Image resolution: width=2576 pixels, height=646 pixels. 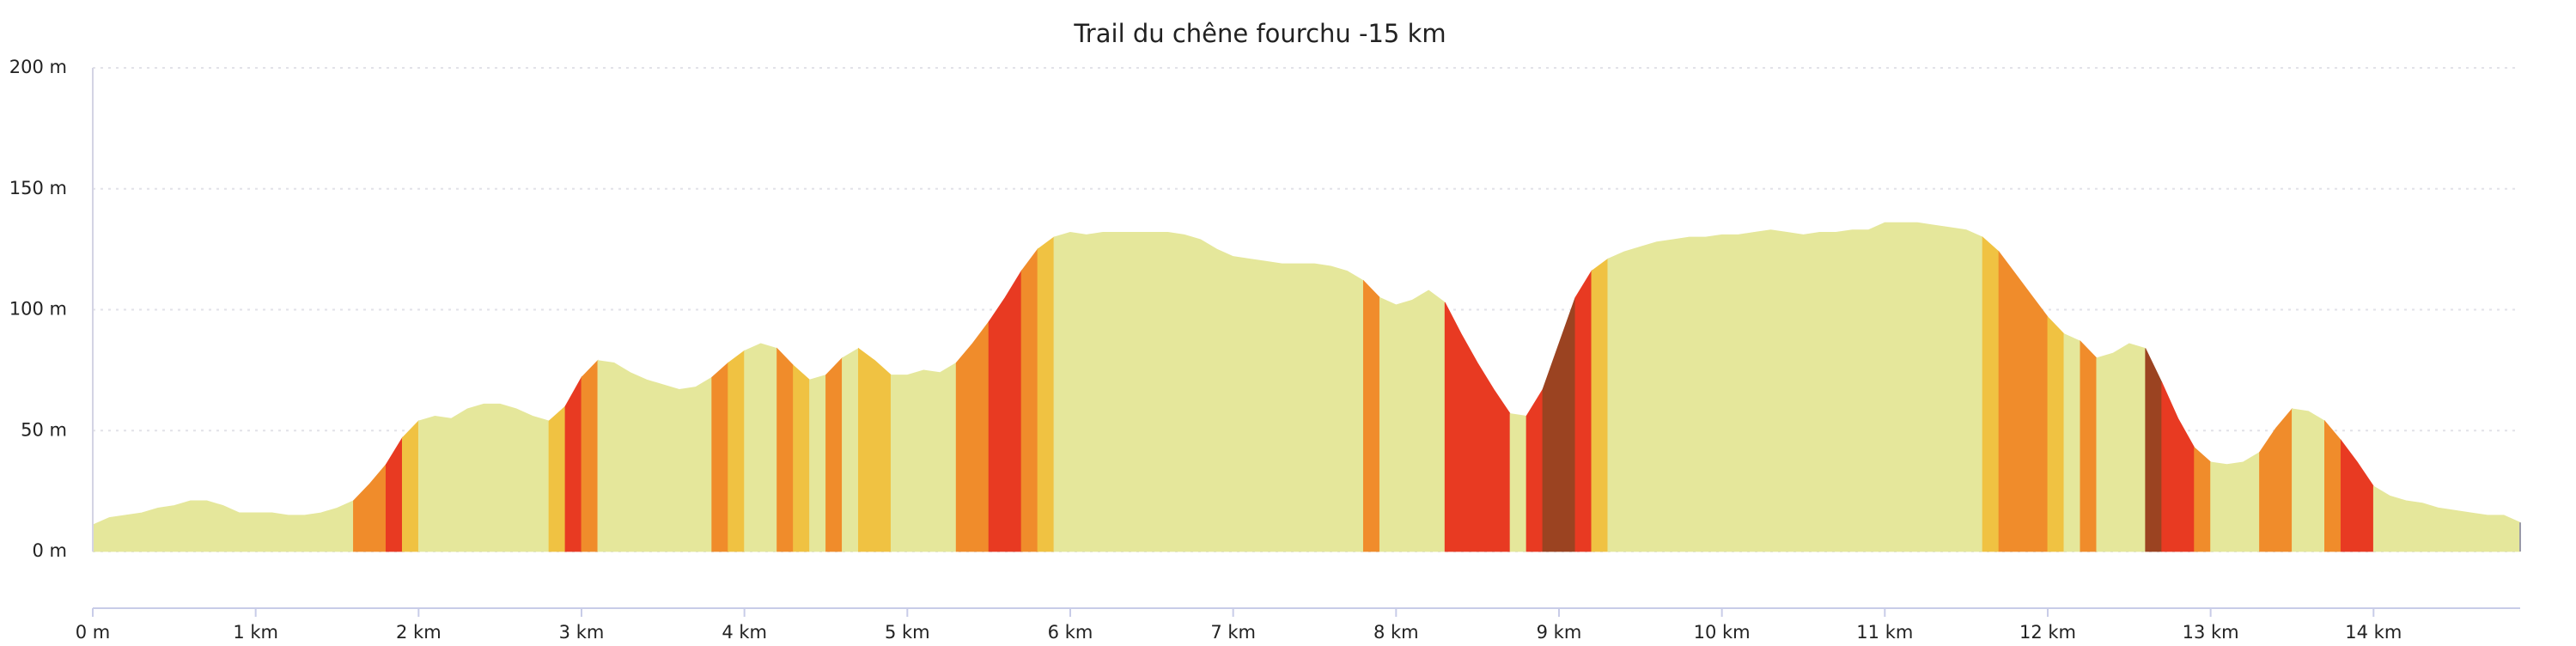 I want to click on x-tick-label: 5 km, so click(x=907, y=632).